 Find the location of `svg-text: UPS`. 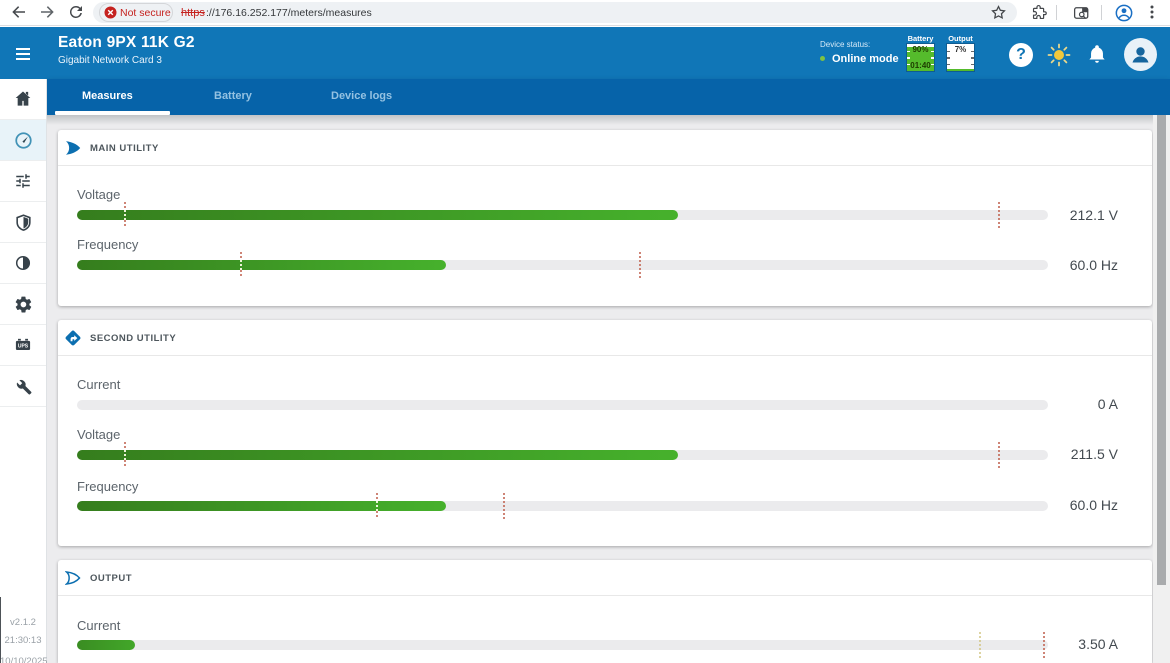

svg-text: UPS is located at coordinates (23, 347).